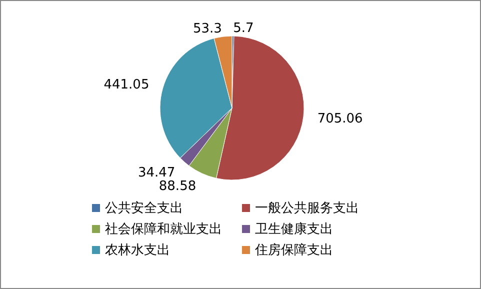 Image resolution: width=481 pixels, height=289 pixels. I want to click on data-label: 53.3, so click(207, 29).